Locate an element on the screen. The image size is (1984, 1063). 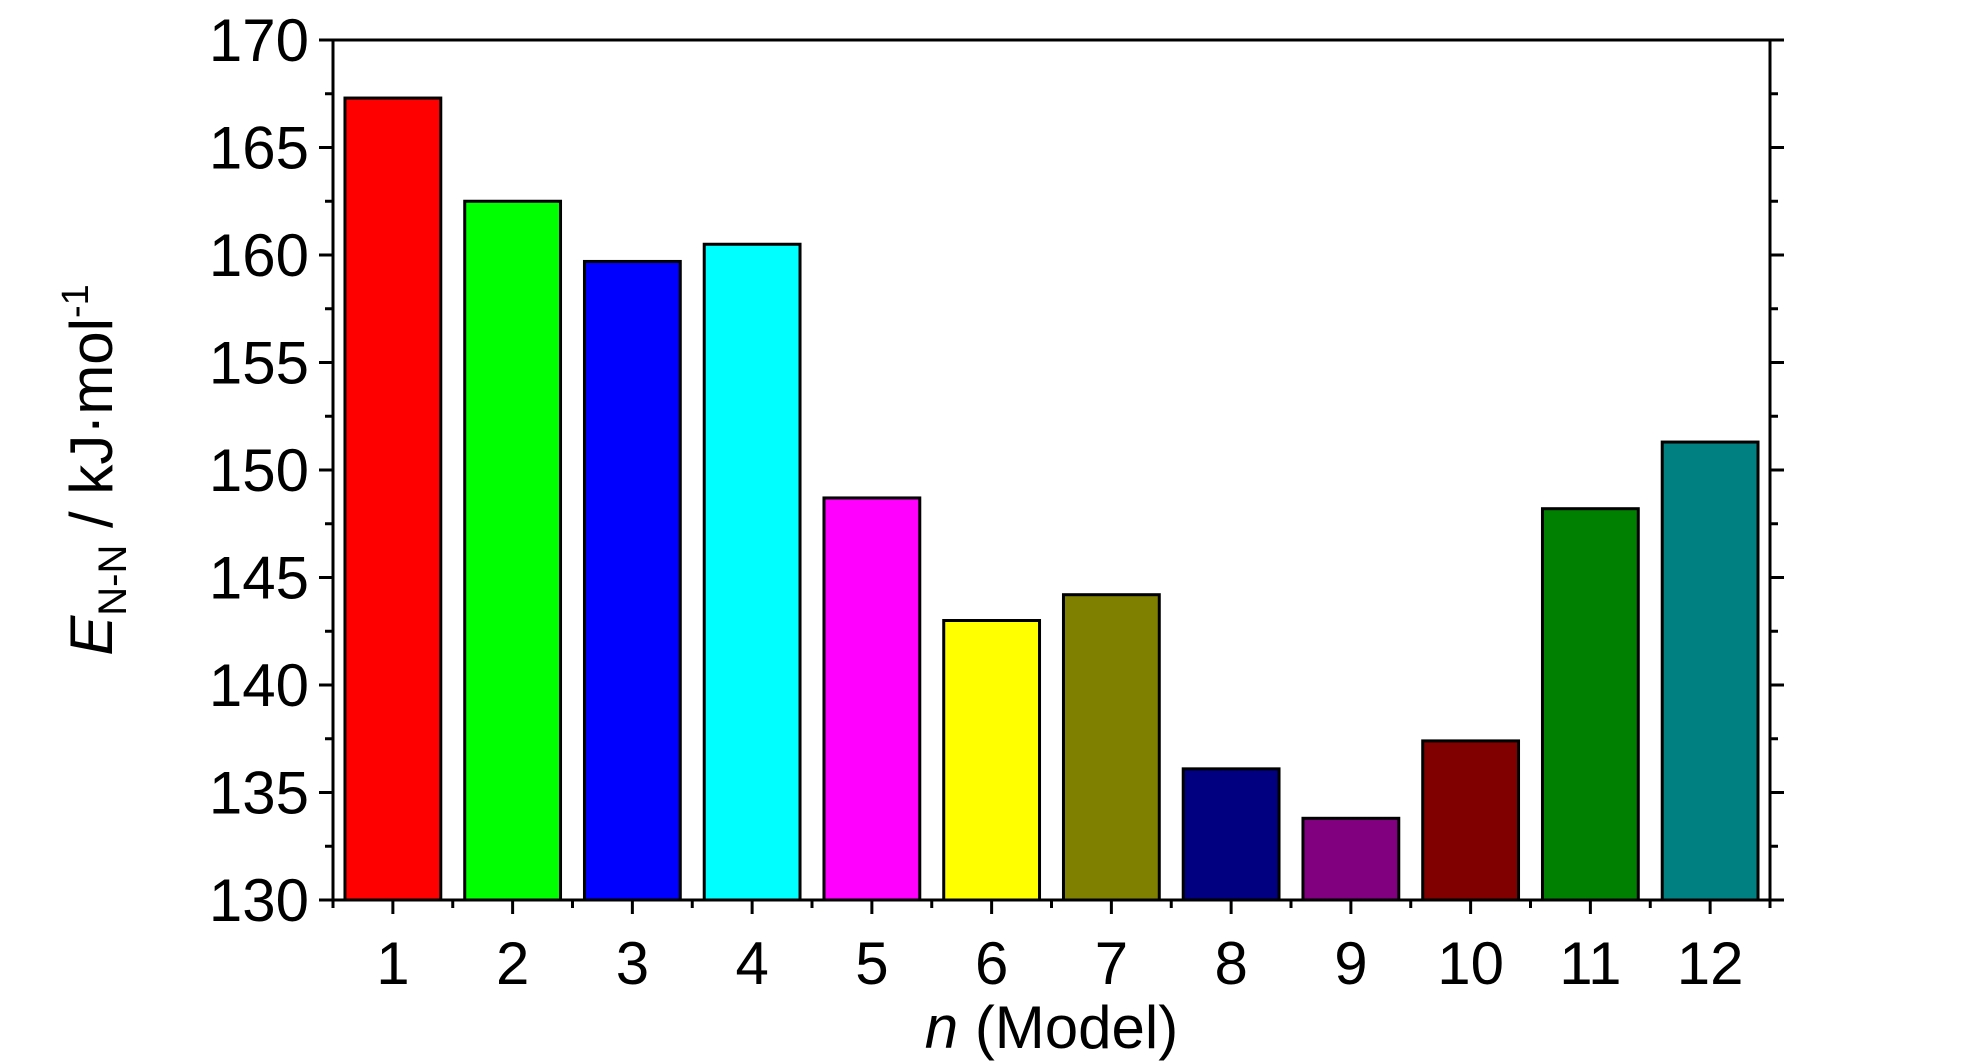
y-tick-label: 130 is located at coordinates (259, 900).